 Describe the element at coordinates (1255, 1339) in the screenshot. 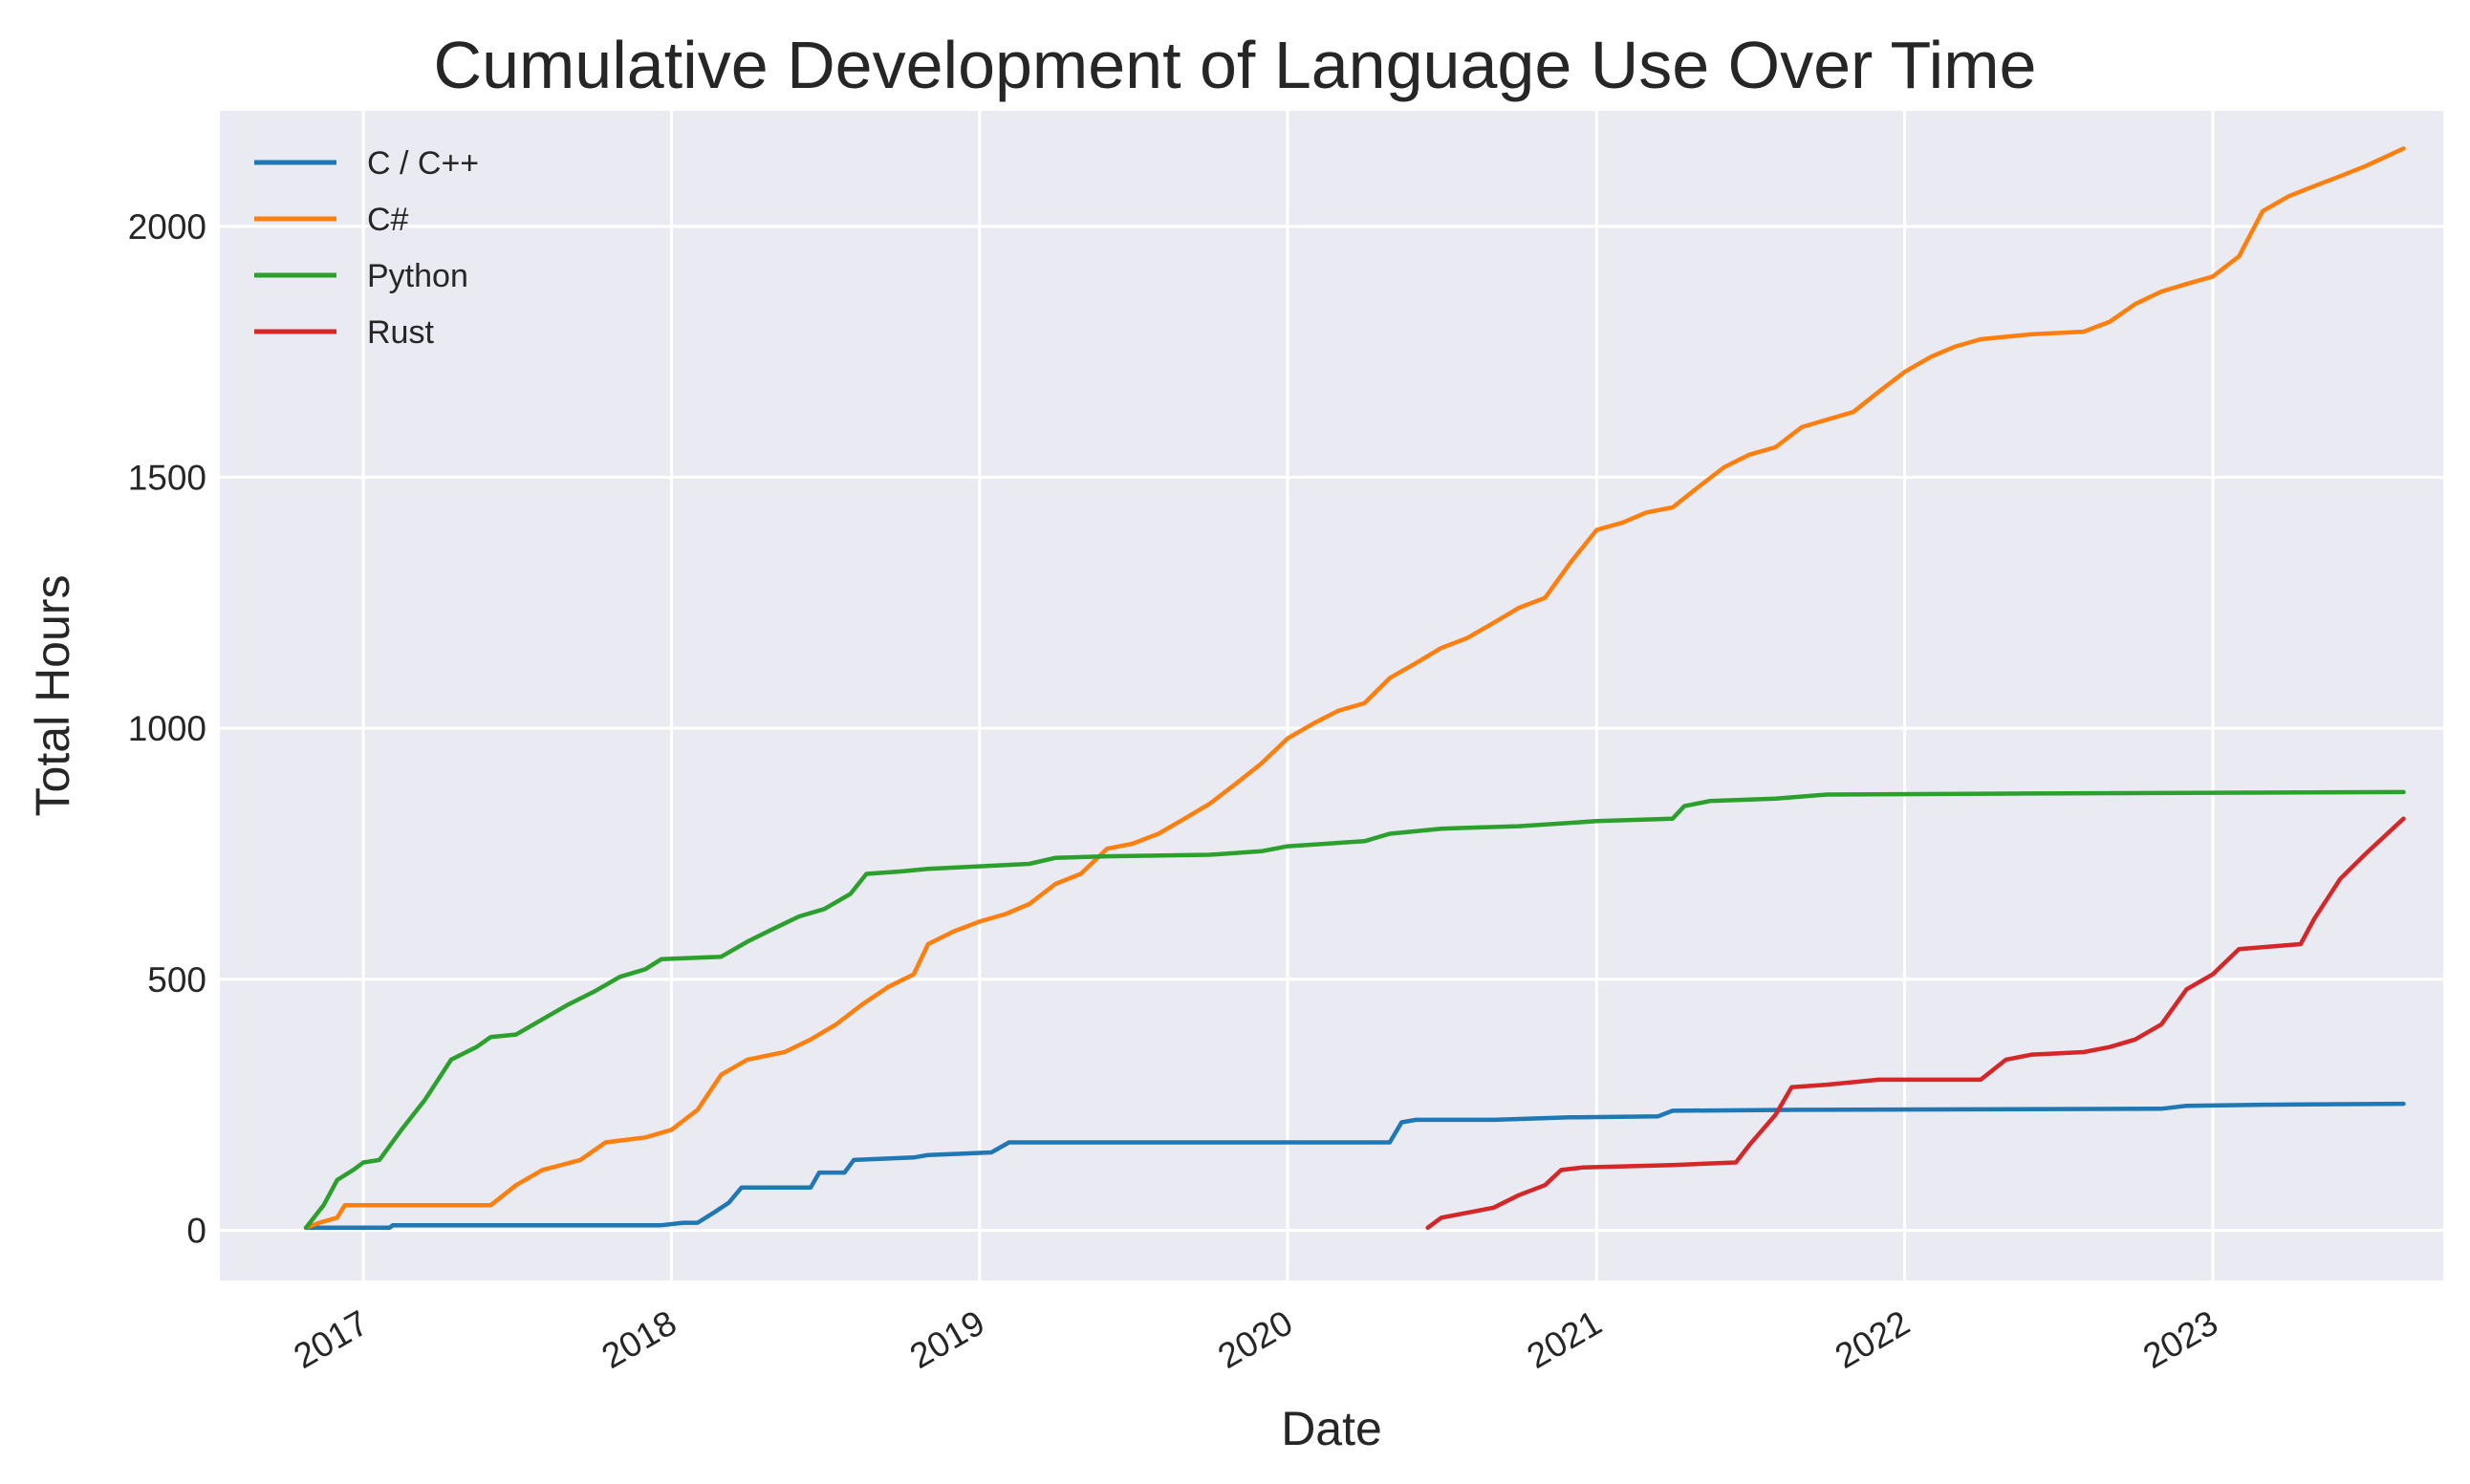

I see `x-tick-label: 2020` at that location.